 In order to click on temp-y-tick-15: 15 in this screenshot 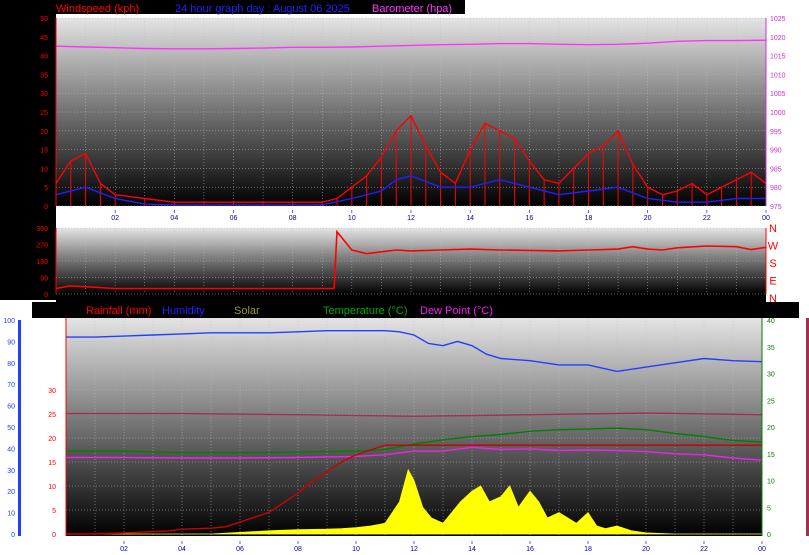, I will do `click(771, 455)`.